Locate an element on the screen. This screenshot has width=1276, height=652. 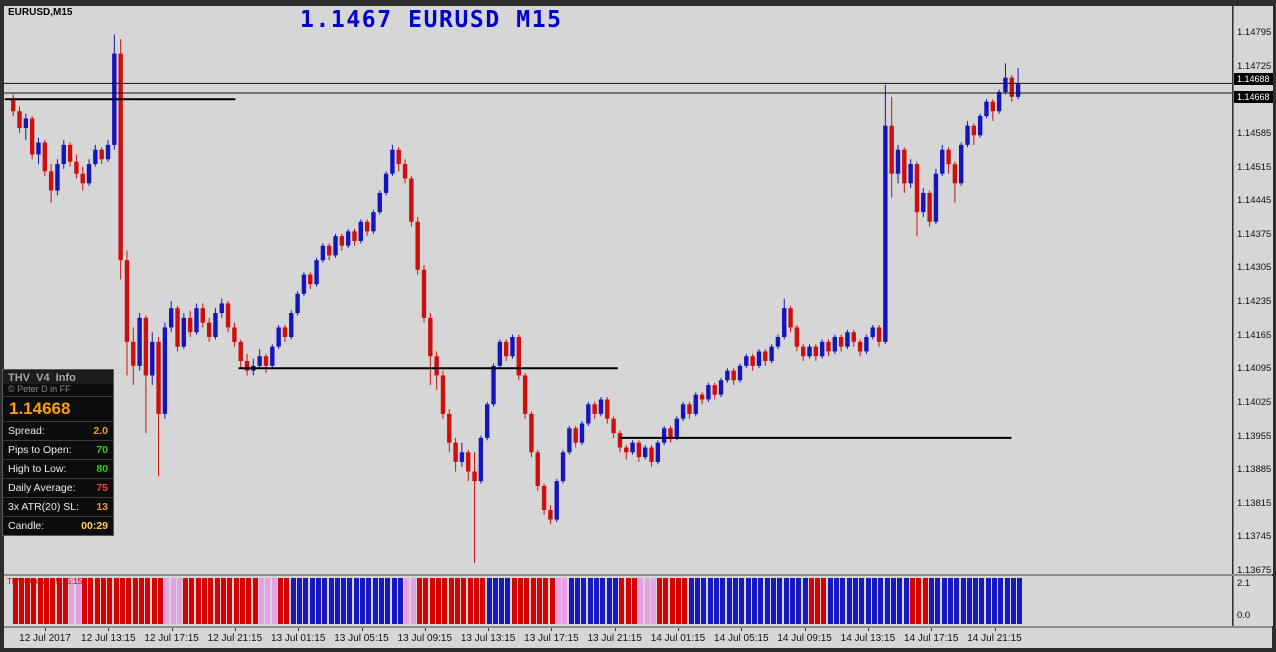
price-axis-label: 1.14725 is located at coordinates (1254, 66).